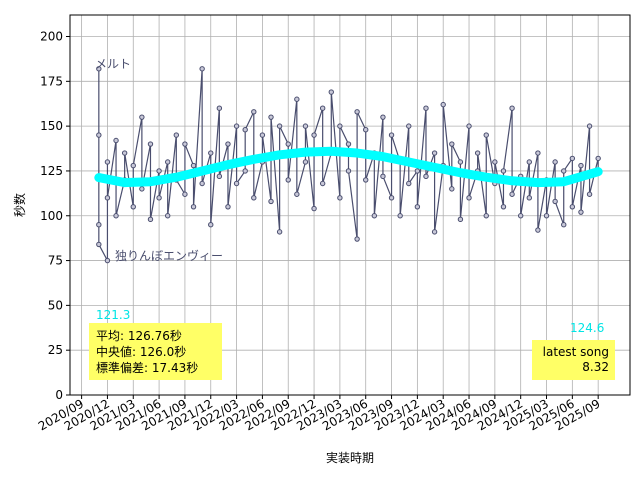 The height and width of the screenshot is (480, 640). I want to click on y-tick-label: 100, so click(51, 216).